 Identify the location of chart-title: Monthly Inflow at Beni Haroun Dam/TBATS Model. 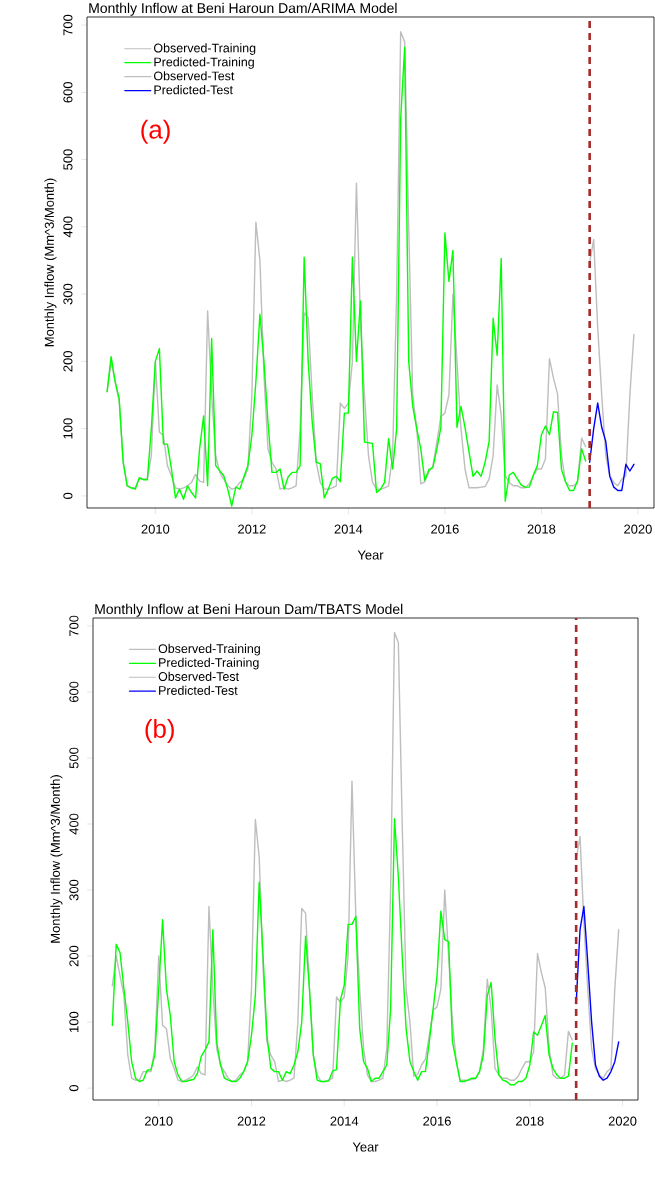
(249, 610).